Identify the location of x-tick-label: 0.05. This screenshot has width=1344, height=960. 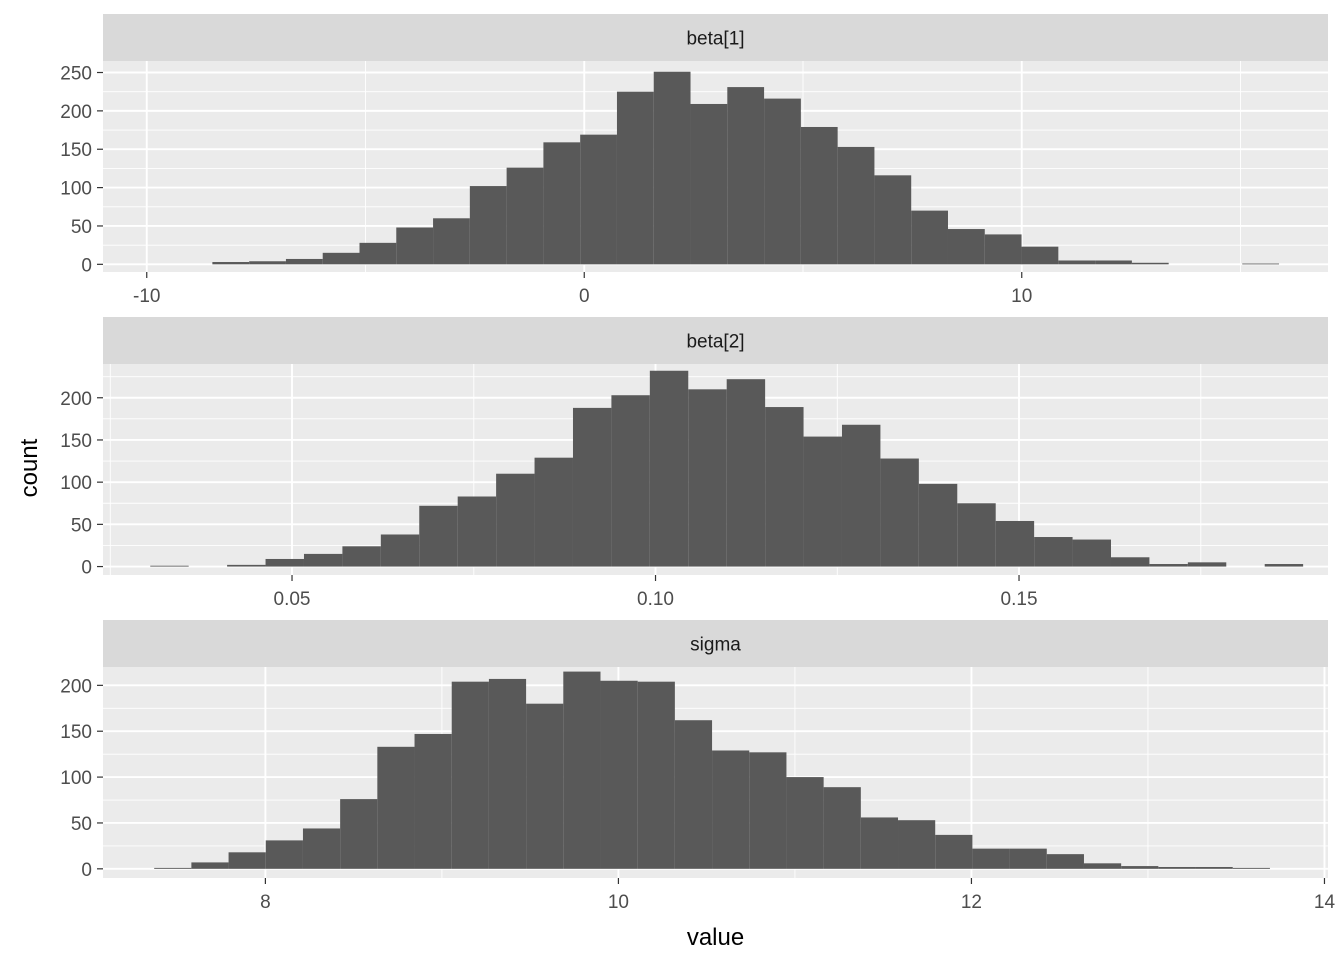
(292, 599).